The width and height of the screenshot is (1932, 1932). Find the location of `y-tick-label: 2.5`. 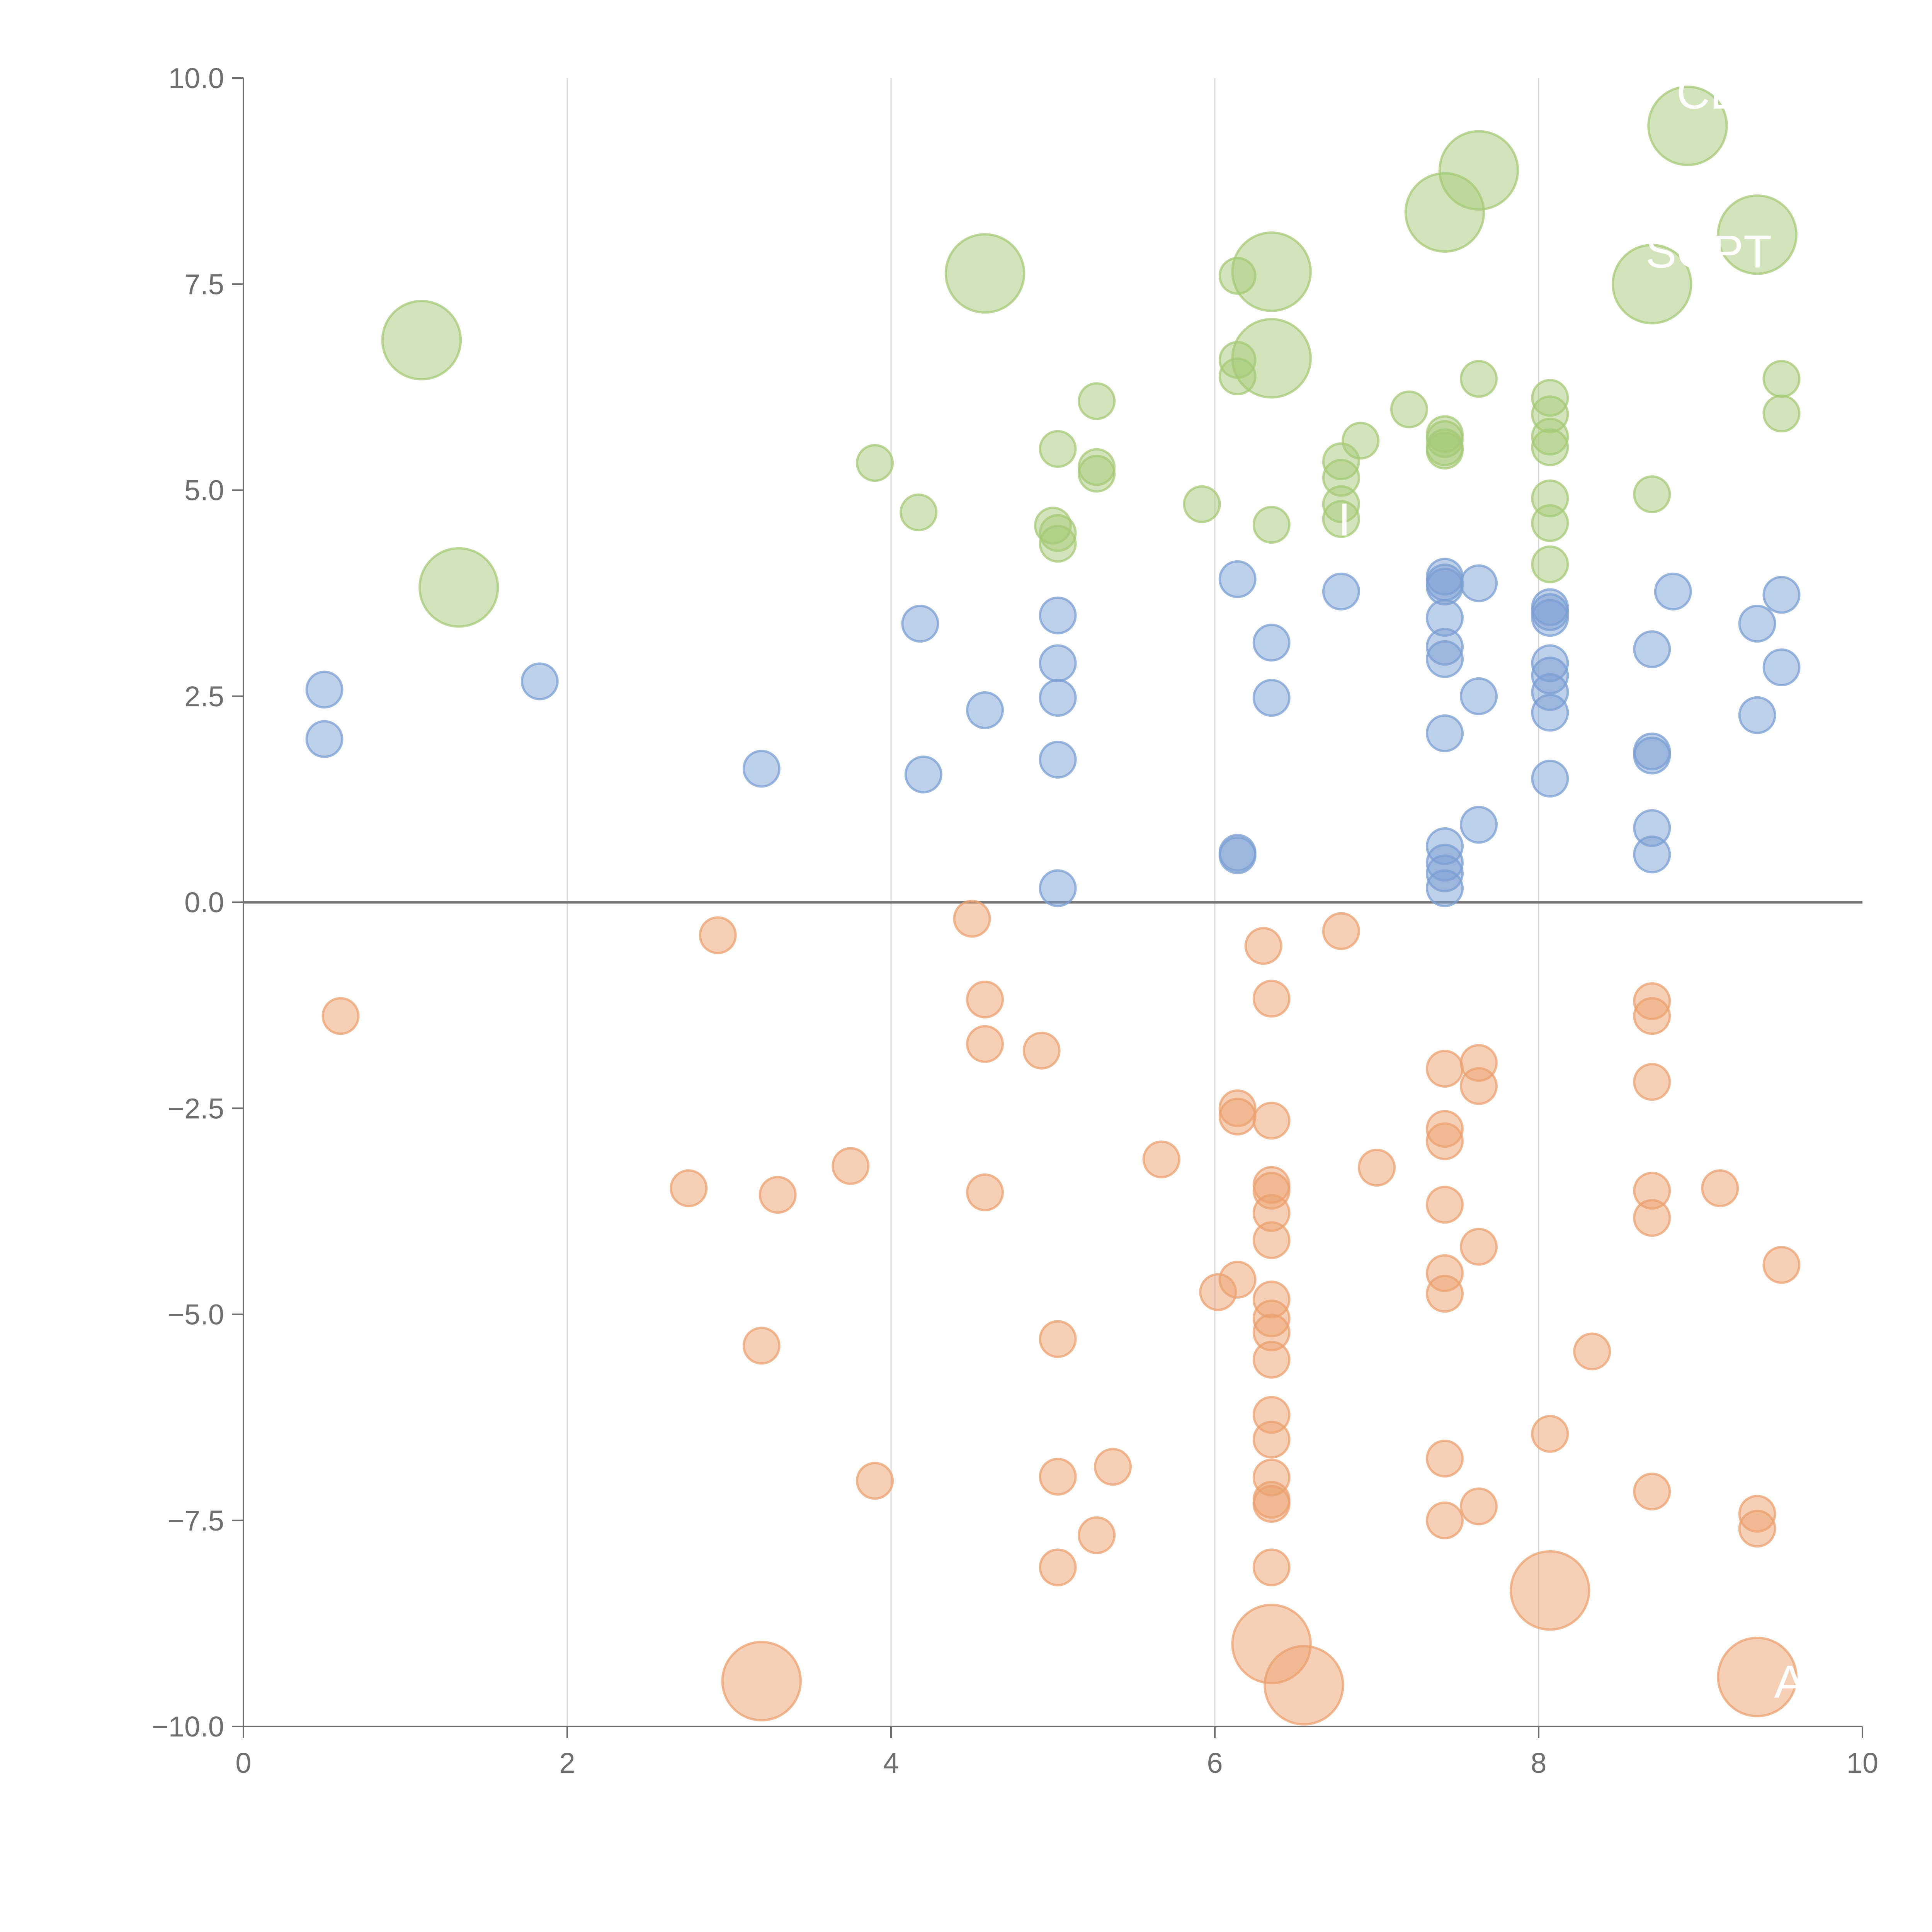

y-tick-label: 2.5 is located at coordinates (204, 696).